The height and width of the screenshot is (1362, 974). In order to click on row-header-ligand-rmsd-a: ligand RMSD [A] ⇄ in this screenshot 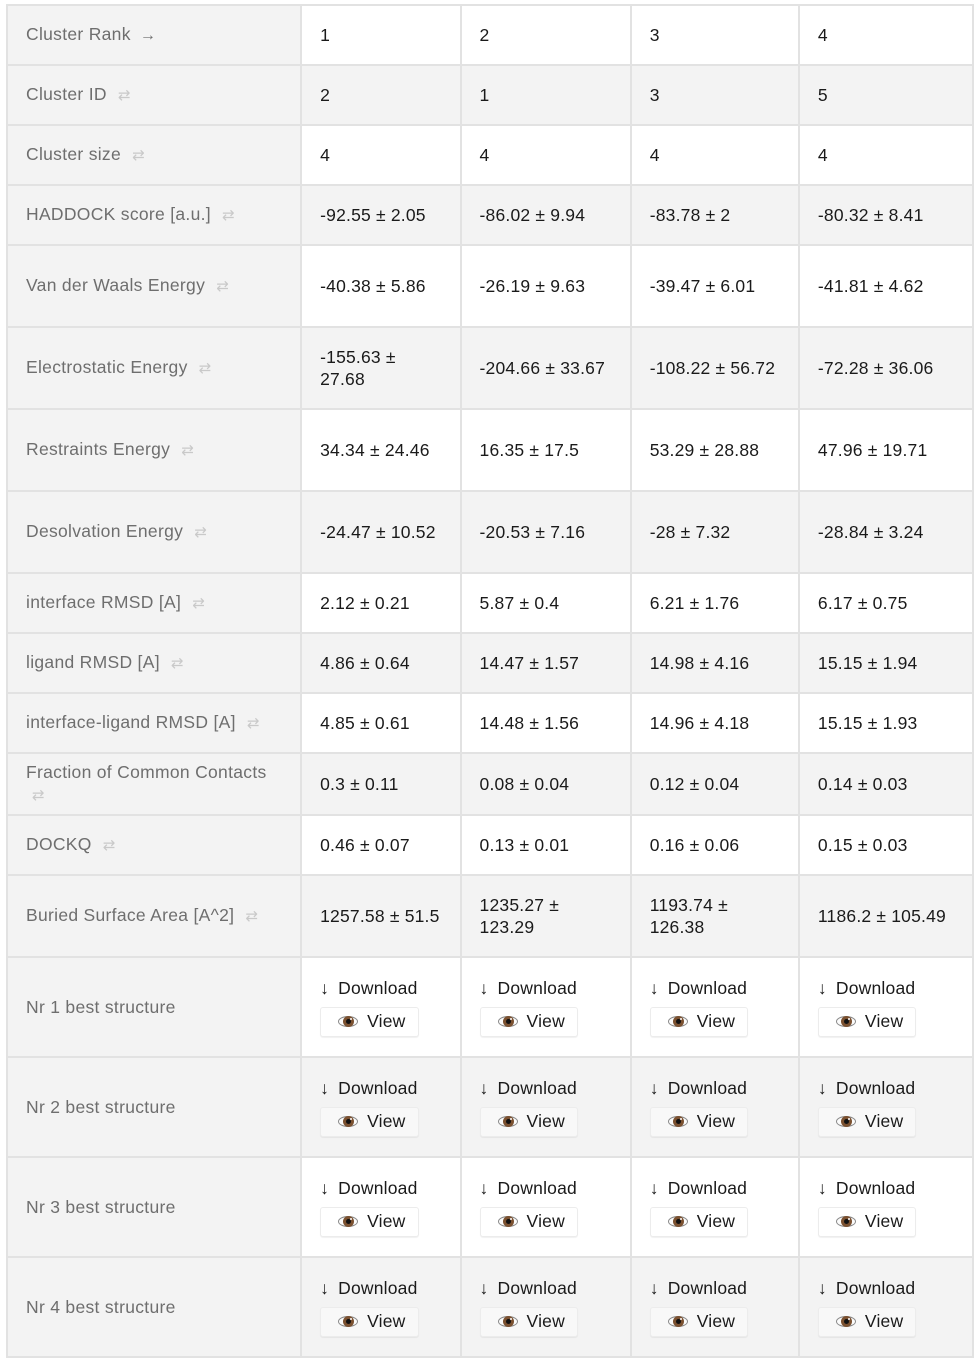, I will do `click(154, 663)`.